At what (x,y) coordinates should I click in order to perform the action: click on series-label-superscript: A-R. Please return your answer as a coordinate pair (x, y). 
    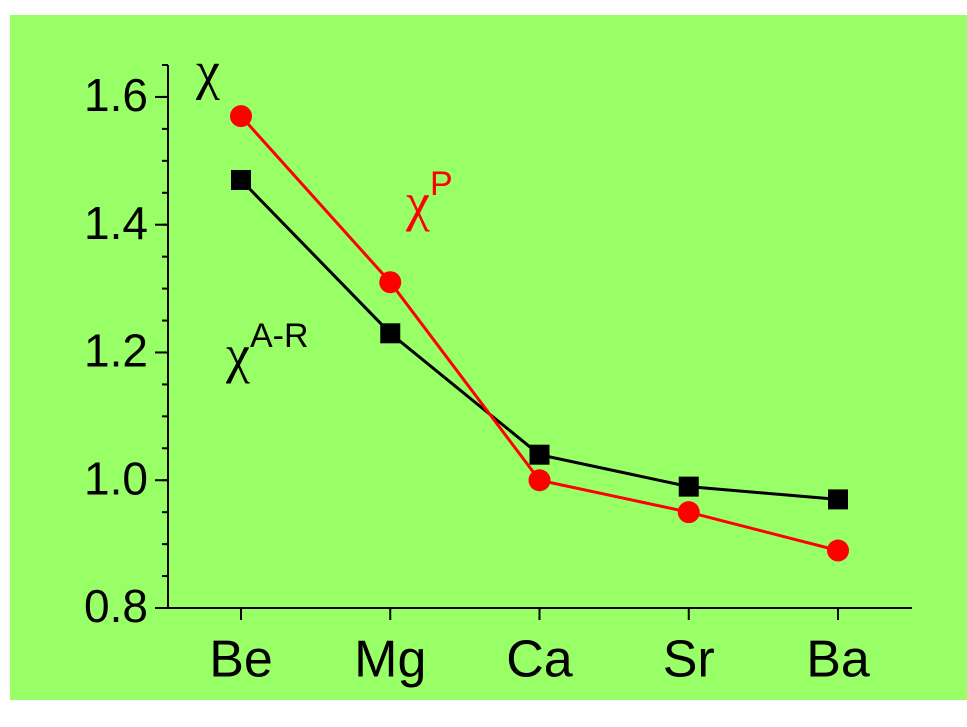
    Looking at the image, I should click on (279, 336).